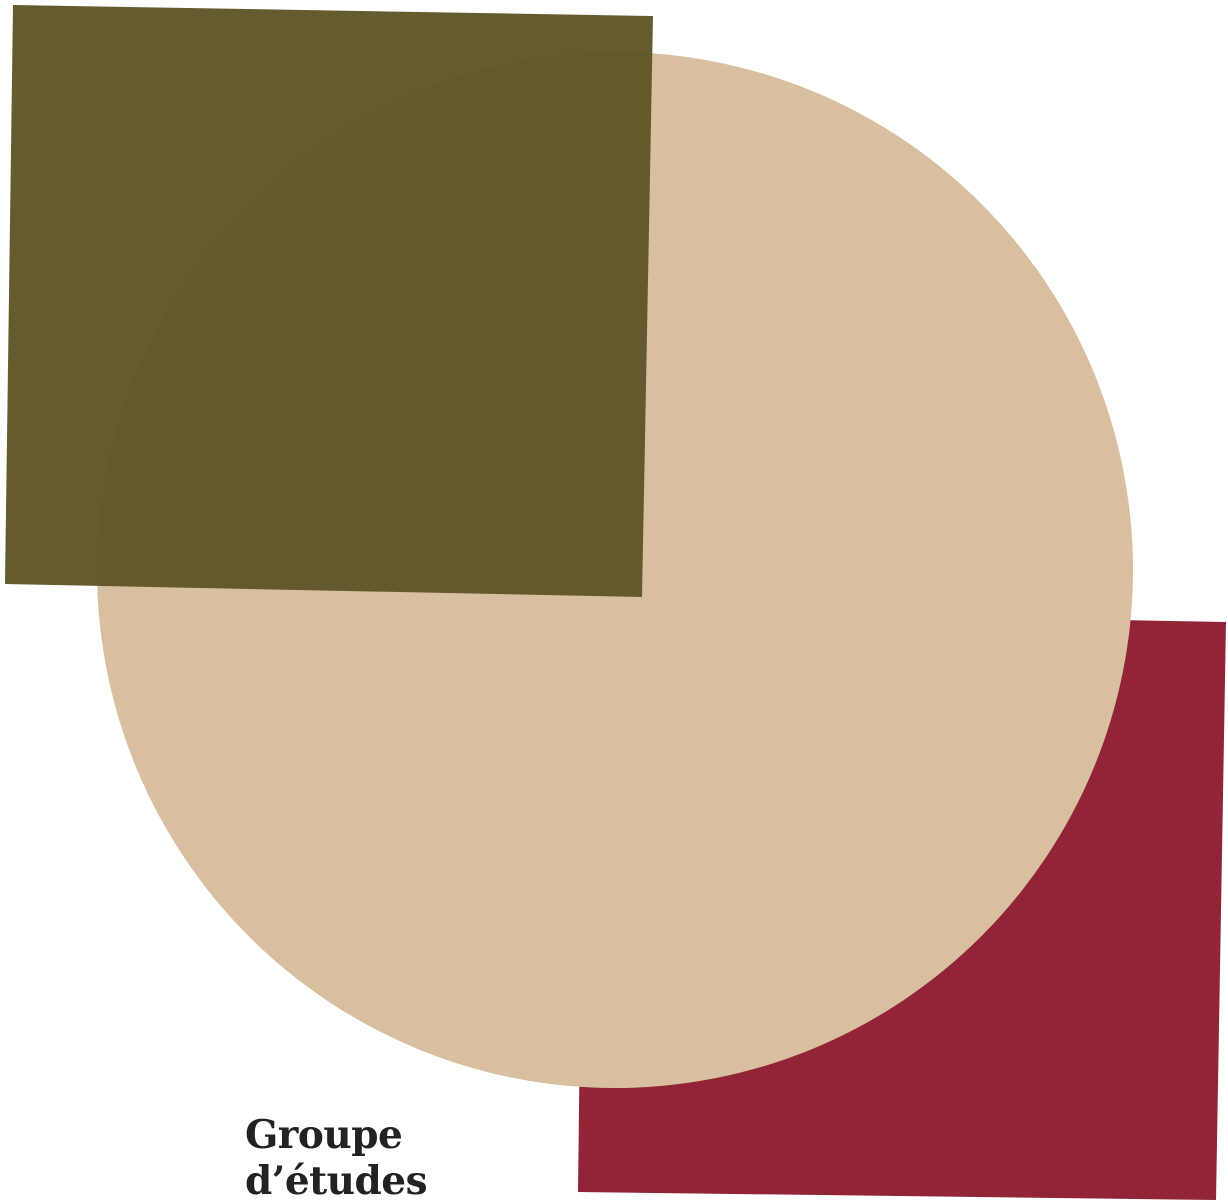 This screenshot has height=1200, width=1228. Describe the element at coordinates (336, 1179) in the screenshot. I see `caption-line-2: d’études` at that location.